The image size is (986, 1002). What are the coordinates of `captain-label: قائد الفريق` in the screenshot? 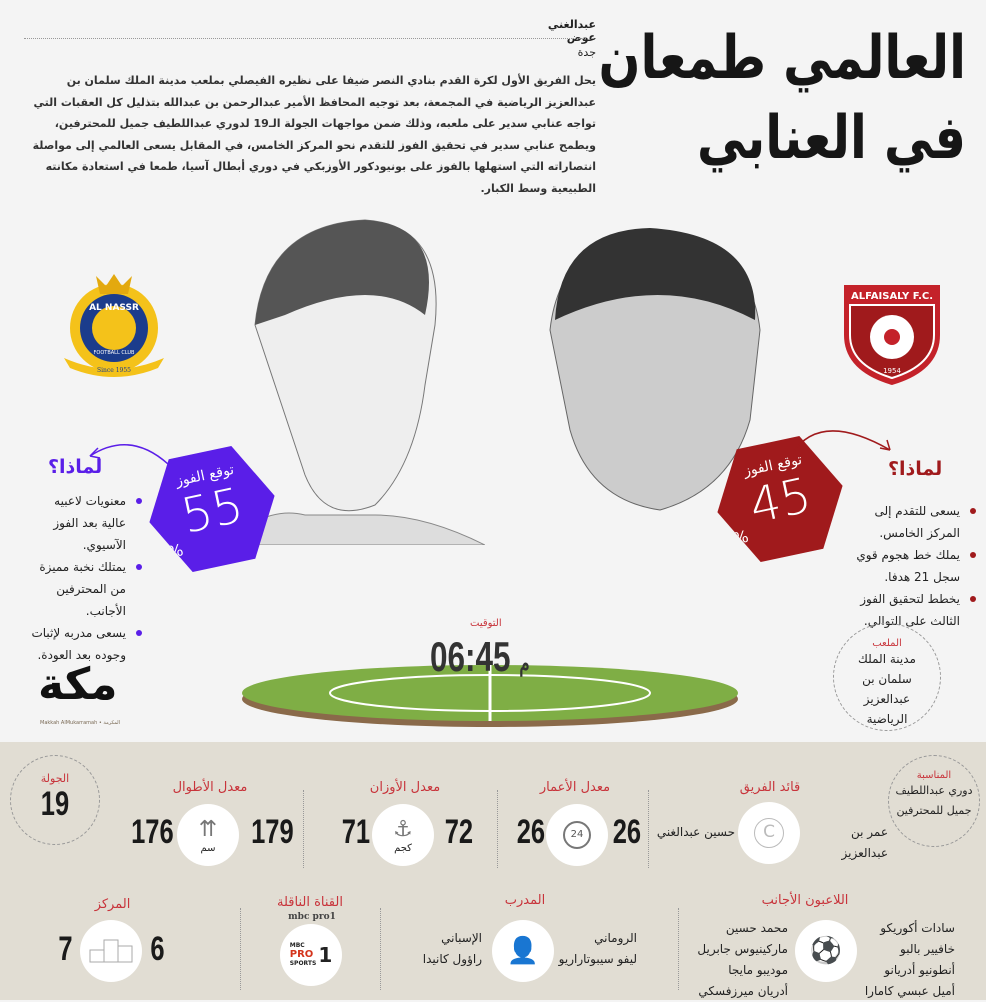 It's located at (770, 787).